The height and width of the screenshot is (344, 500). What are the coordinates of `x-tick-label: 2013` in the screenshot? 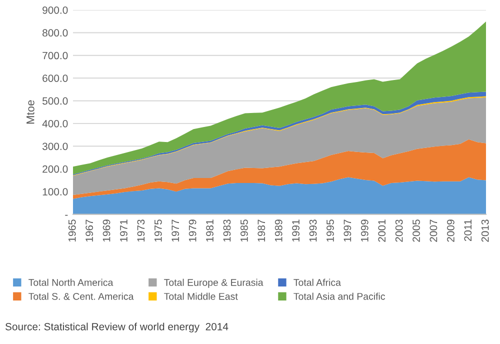 It's located at (485, 231).